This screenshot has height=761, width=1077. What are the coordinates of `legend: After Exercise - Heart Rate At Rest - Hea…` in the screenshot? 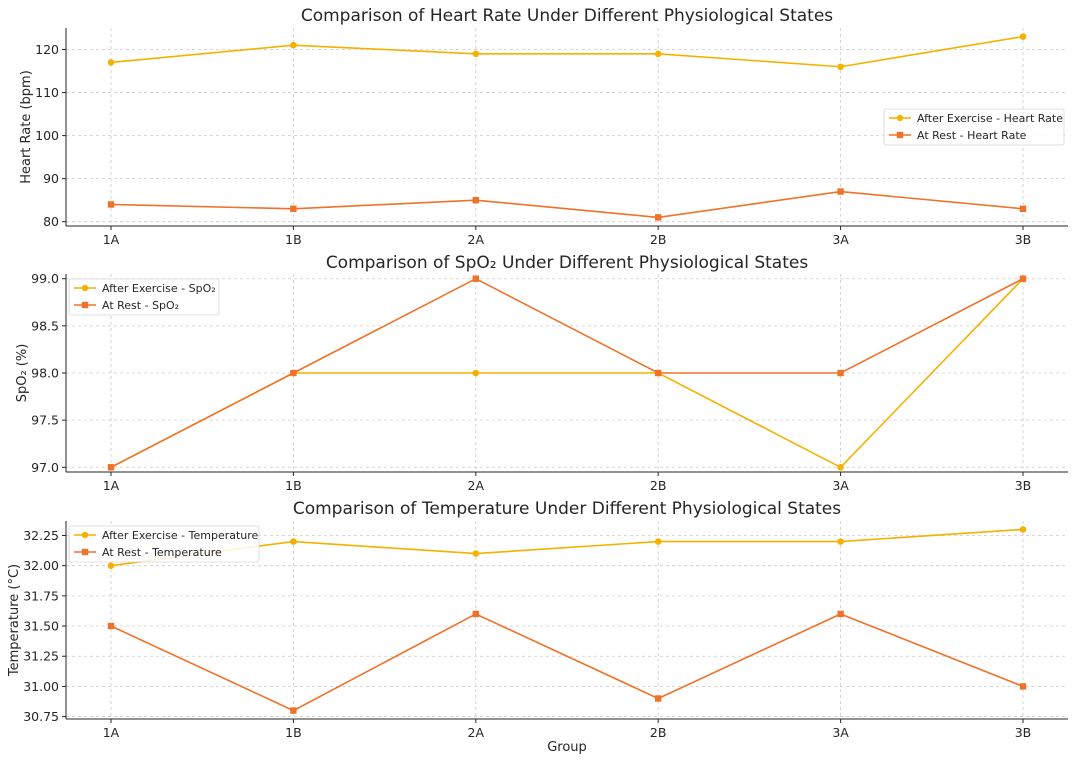 It's located at (974, 127).